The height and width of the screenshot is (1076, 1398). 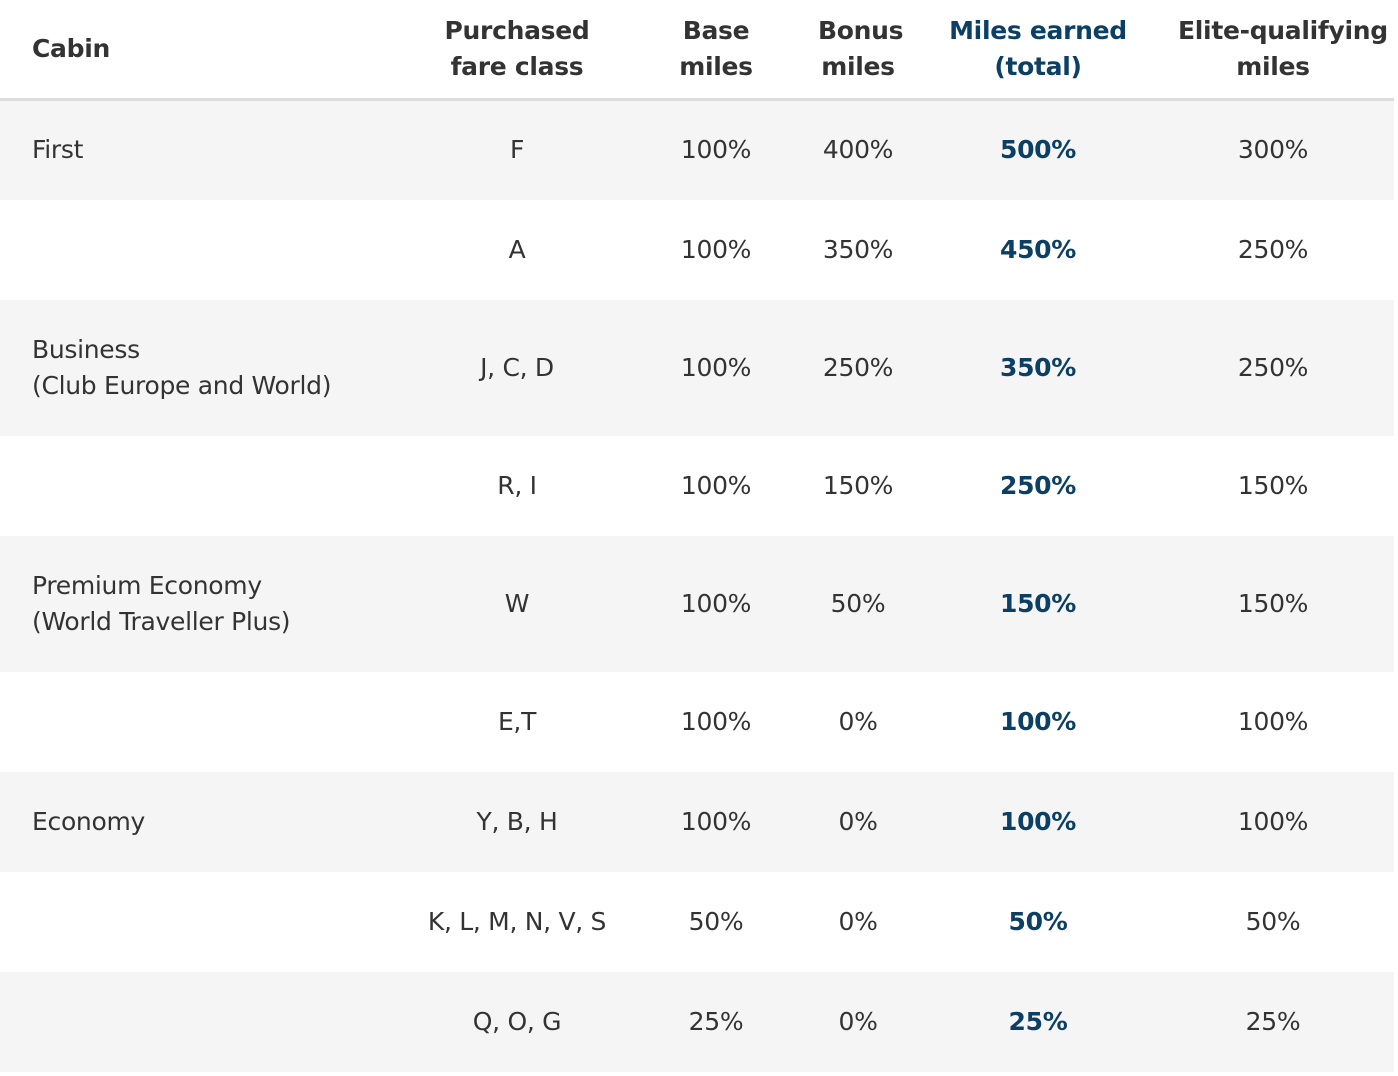 I want to click on table-cell: J, C, D, so click(x=517, y=367).